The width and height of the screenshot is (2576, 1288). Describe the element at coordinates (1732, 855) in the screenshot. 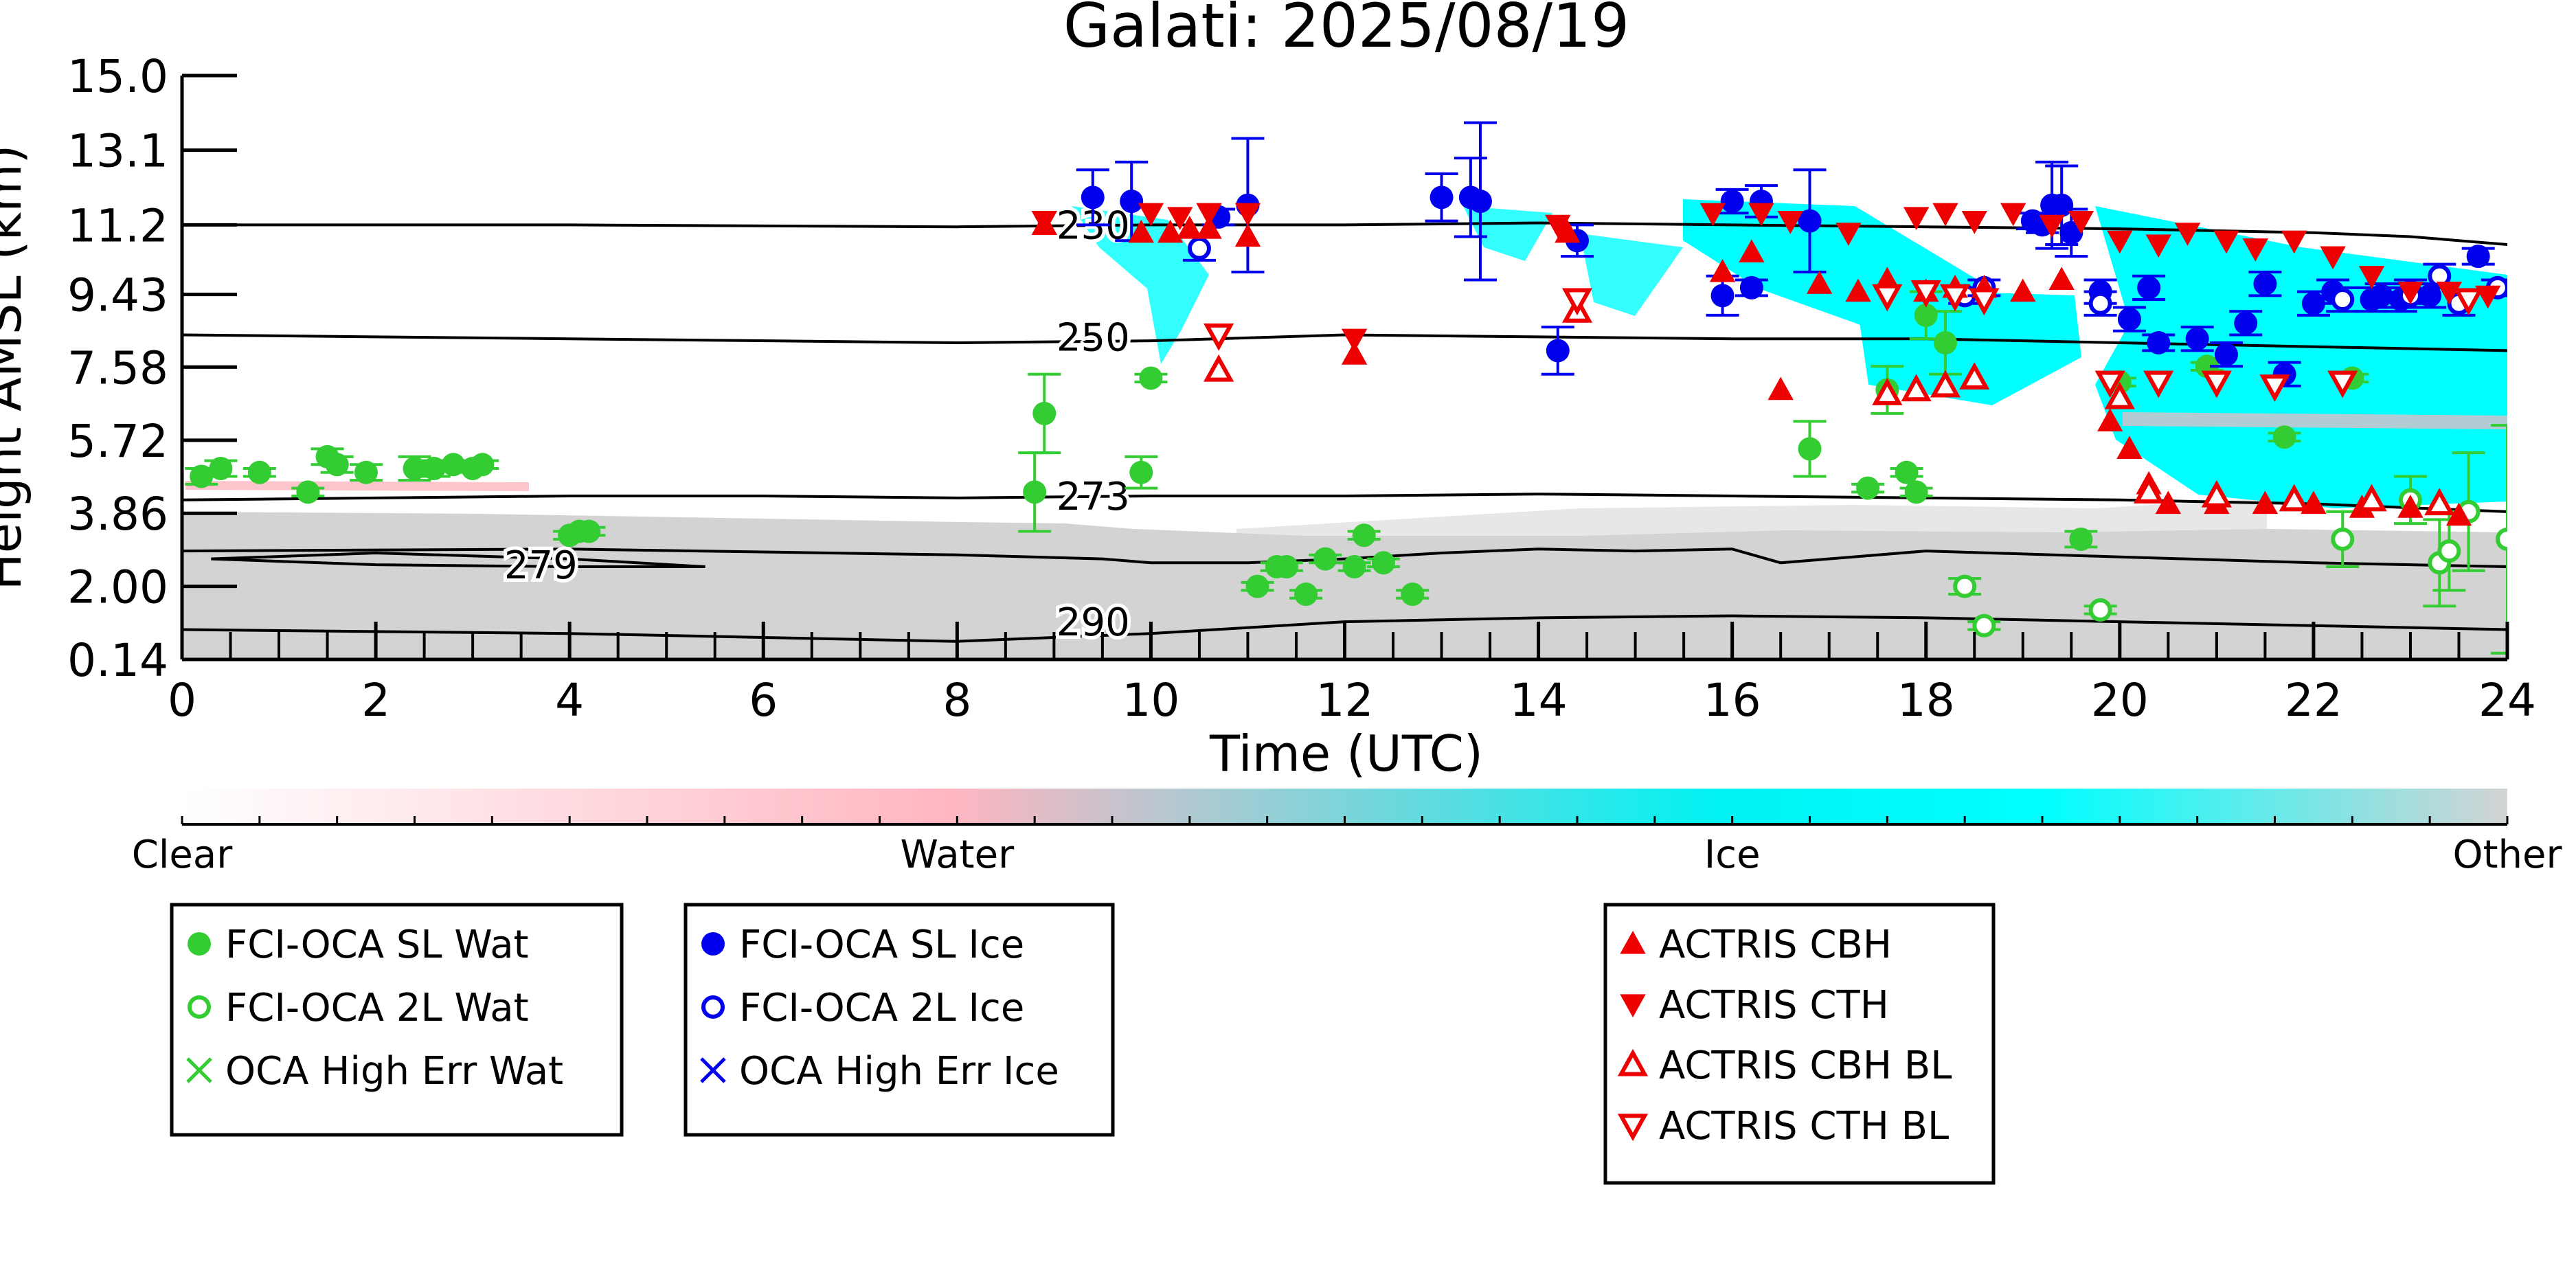

I see `colorbar-label: Ice` at that location.